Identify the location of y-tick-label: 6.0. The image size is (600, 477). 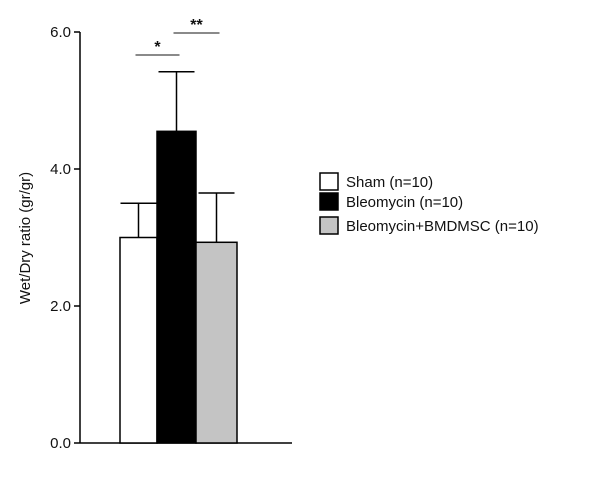
(60, 32).